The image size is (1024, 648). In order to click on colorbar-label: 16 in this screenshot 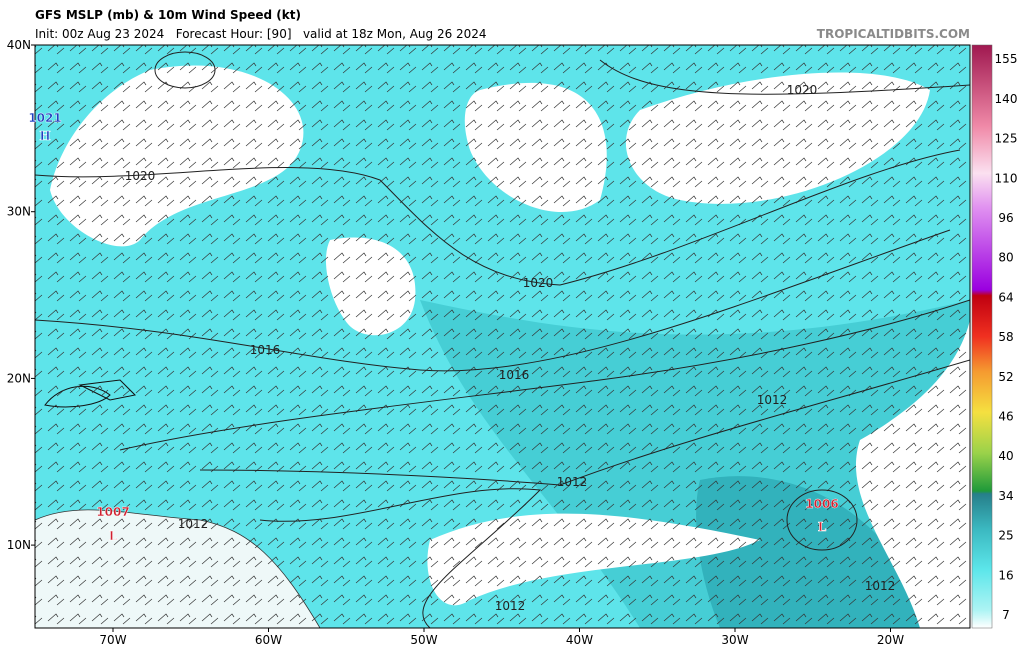, I will do `click(1005, 575)`.